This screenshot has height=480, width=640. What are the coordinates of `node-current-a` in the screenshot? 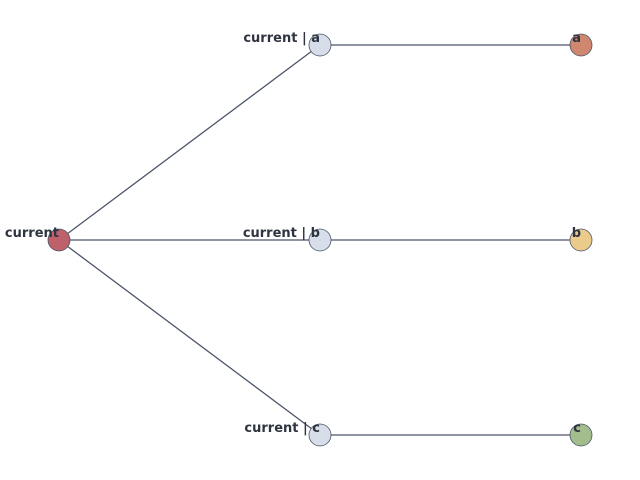 It's located at (320, 45).